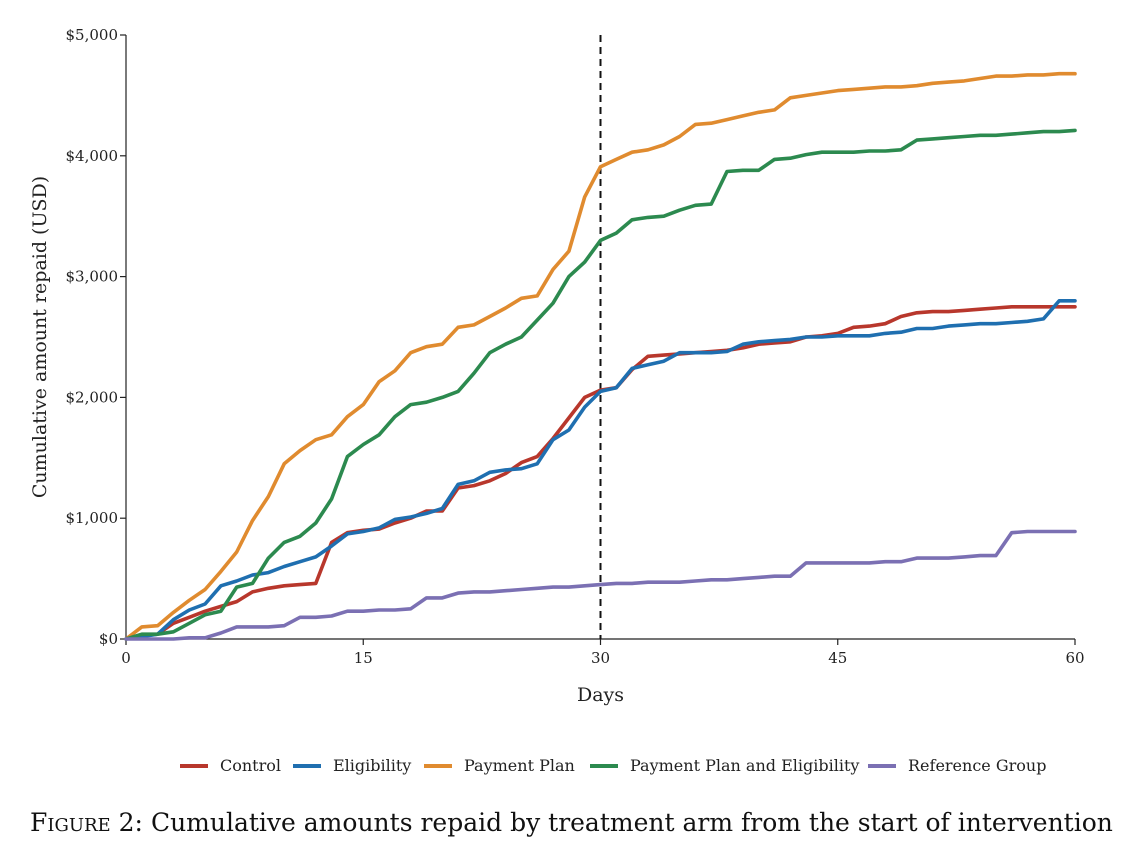  I want to click on legend-label-payment-plan: Payment Plan, so click(519, 765).